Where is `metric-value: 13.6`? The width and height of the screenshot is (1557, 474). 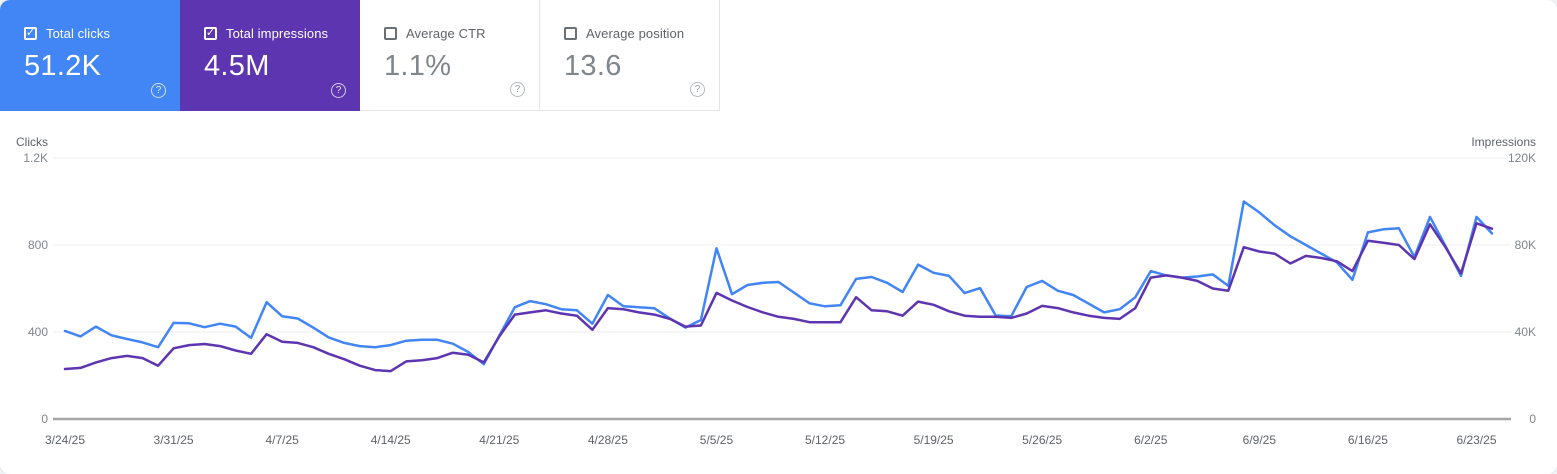
metric-value: 13.6 is located at coordinates (593, 66).